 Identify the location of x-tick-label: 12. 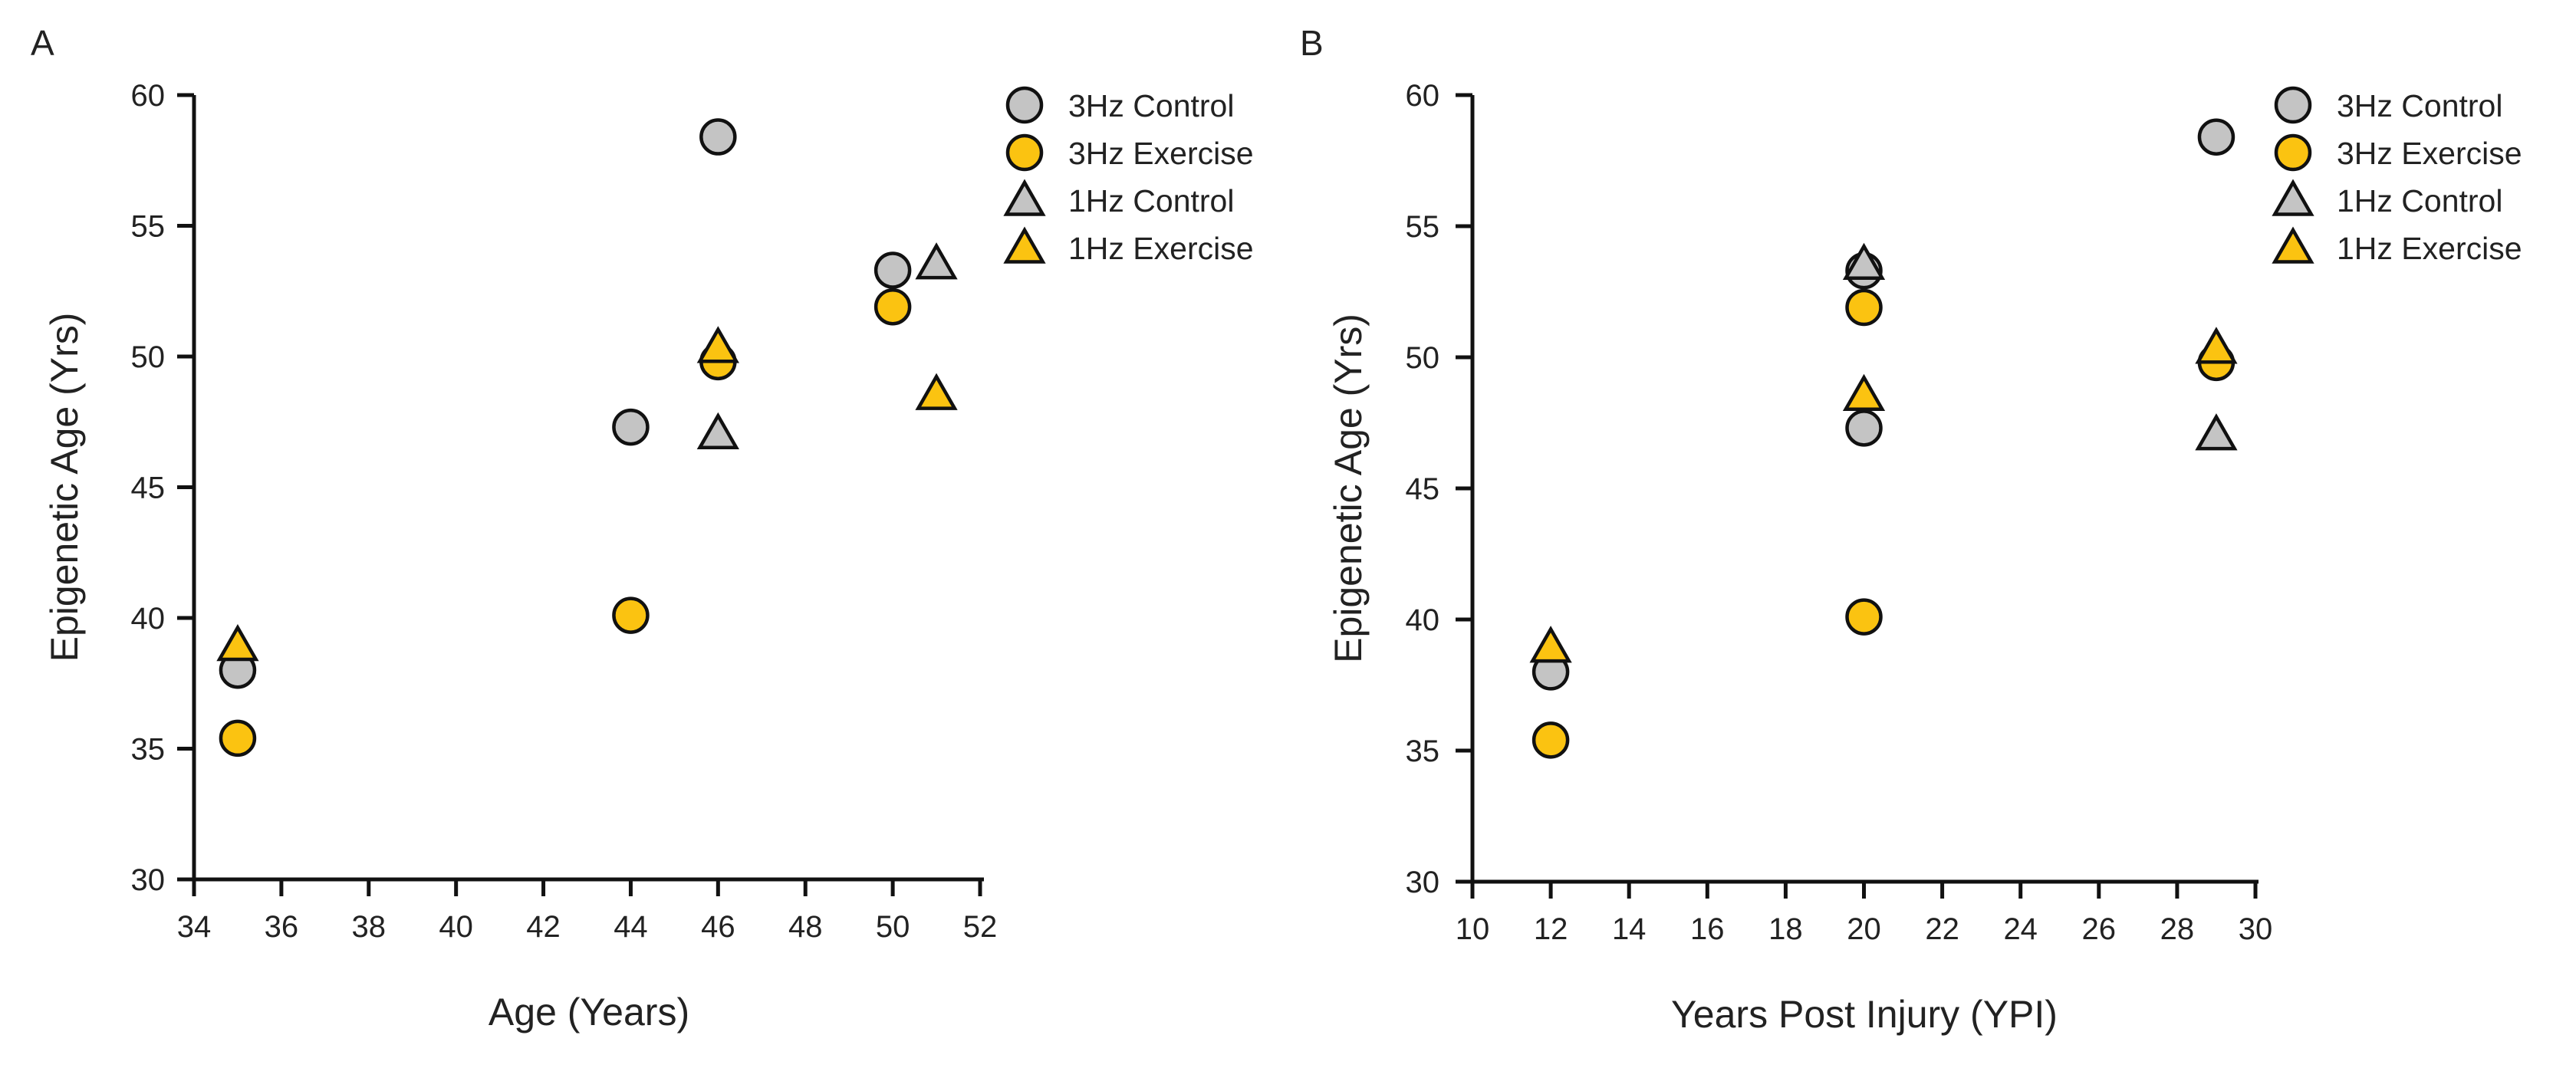
(1551, 929).